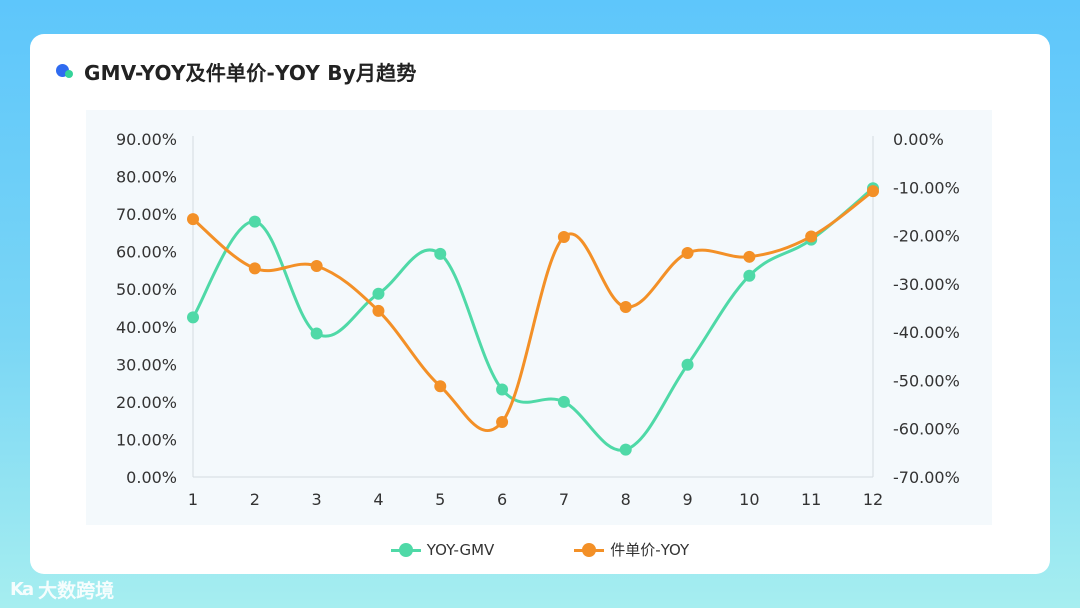 The height and width of the screenshot is (608, 1080). I want to click on legend-item-yoy-gmv: YOY-GMV, so click(442, 549).